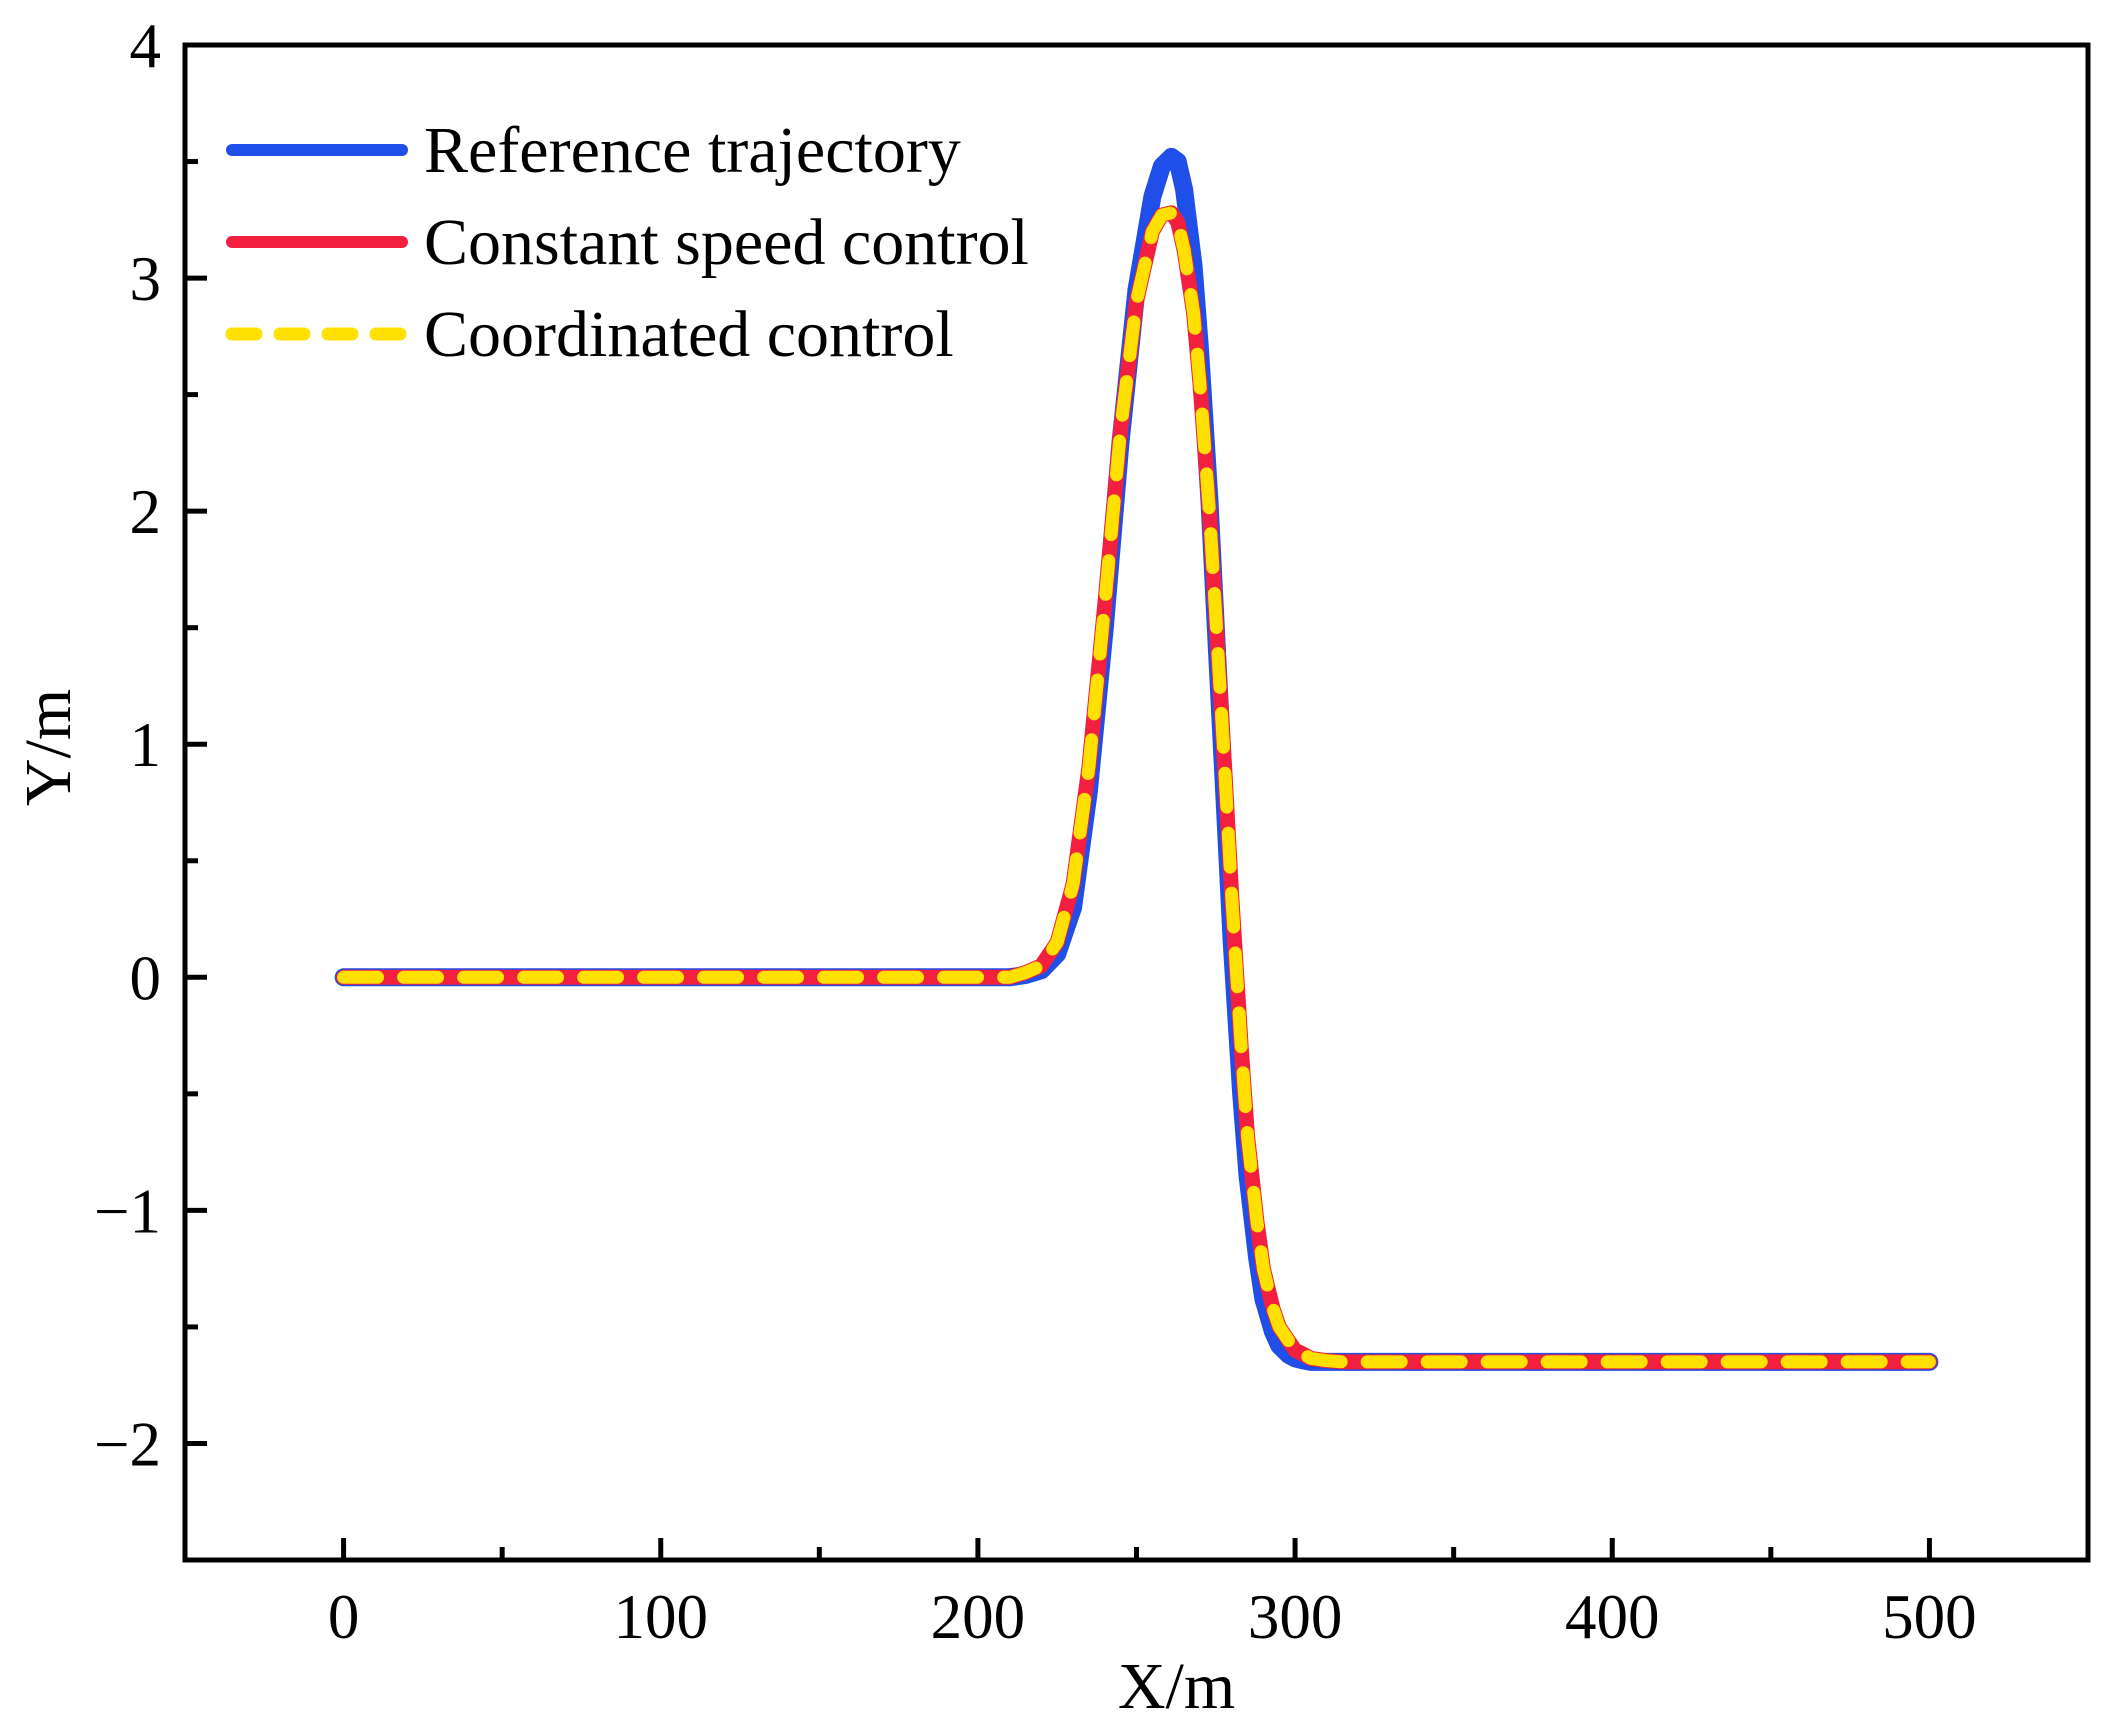  Describe the element at coordinates (726, 242) in the screenshot. I see `legend-label: Constant speed control` at that location.